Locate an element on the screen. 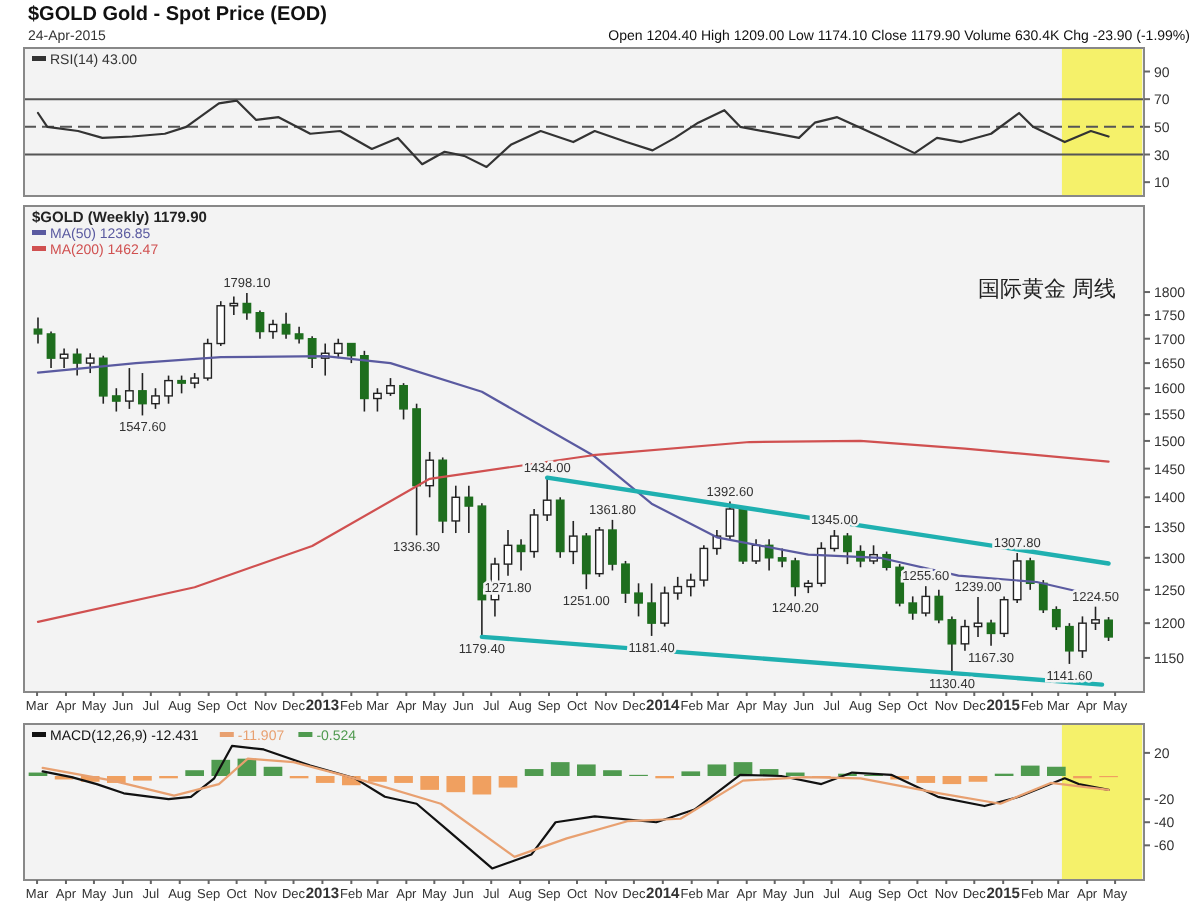  chart-title: $GOLD Gold - Spot Price (EOD) is located at coordinates (177, 15).